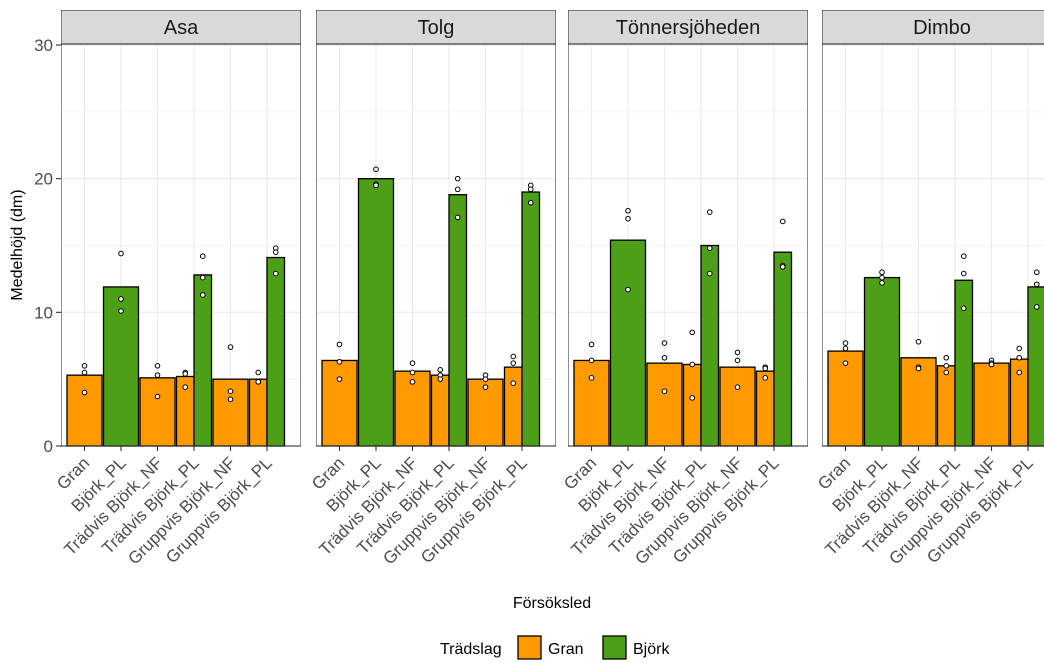  I want to click on strip-label: Asa, so click(181, 28).